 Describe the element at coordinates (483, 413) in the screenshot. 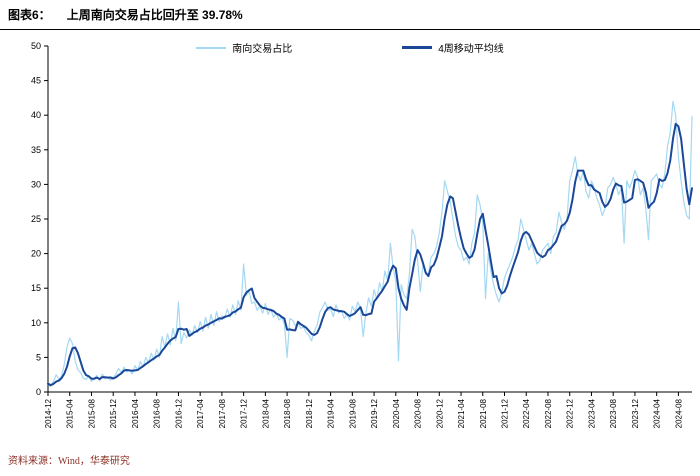

I see `svg-text: 2021-08` at that location.